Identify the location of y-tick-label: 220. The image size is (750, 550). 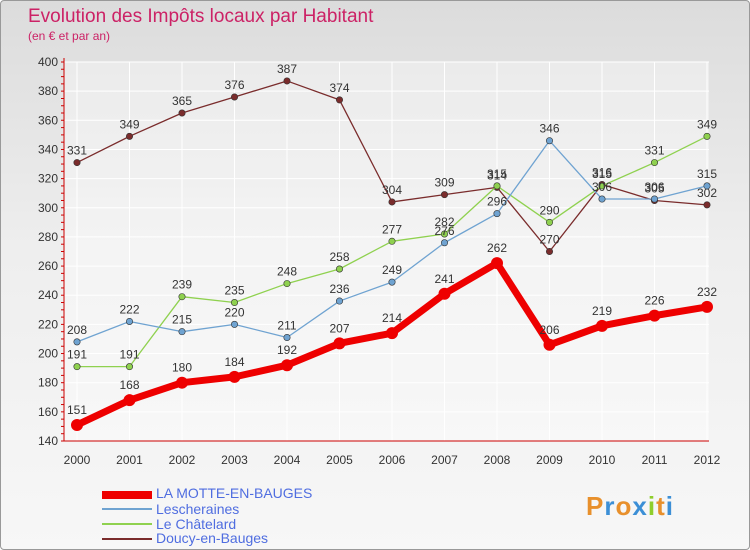
(48, 324).